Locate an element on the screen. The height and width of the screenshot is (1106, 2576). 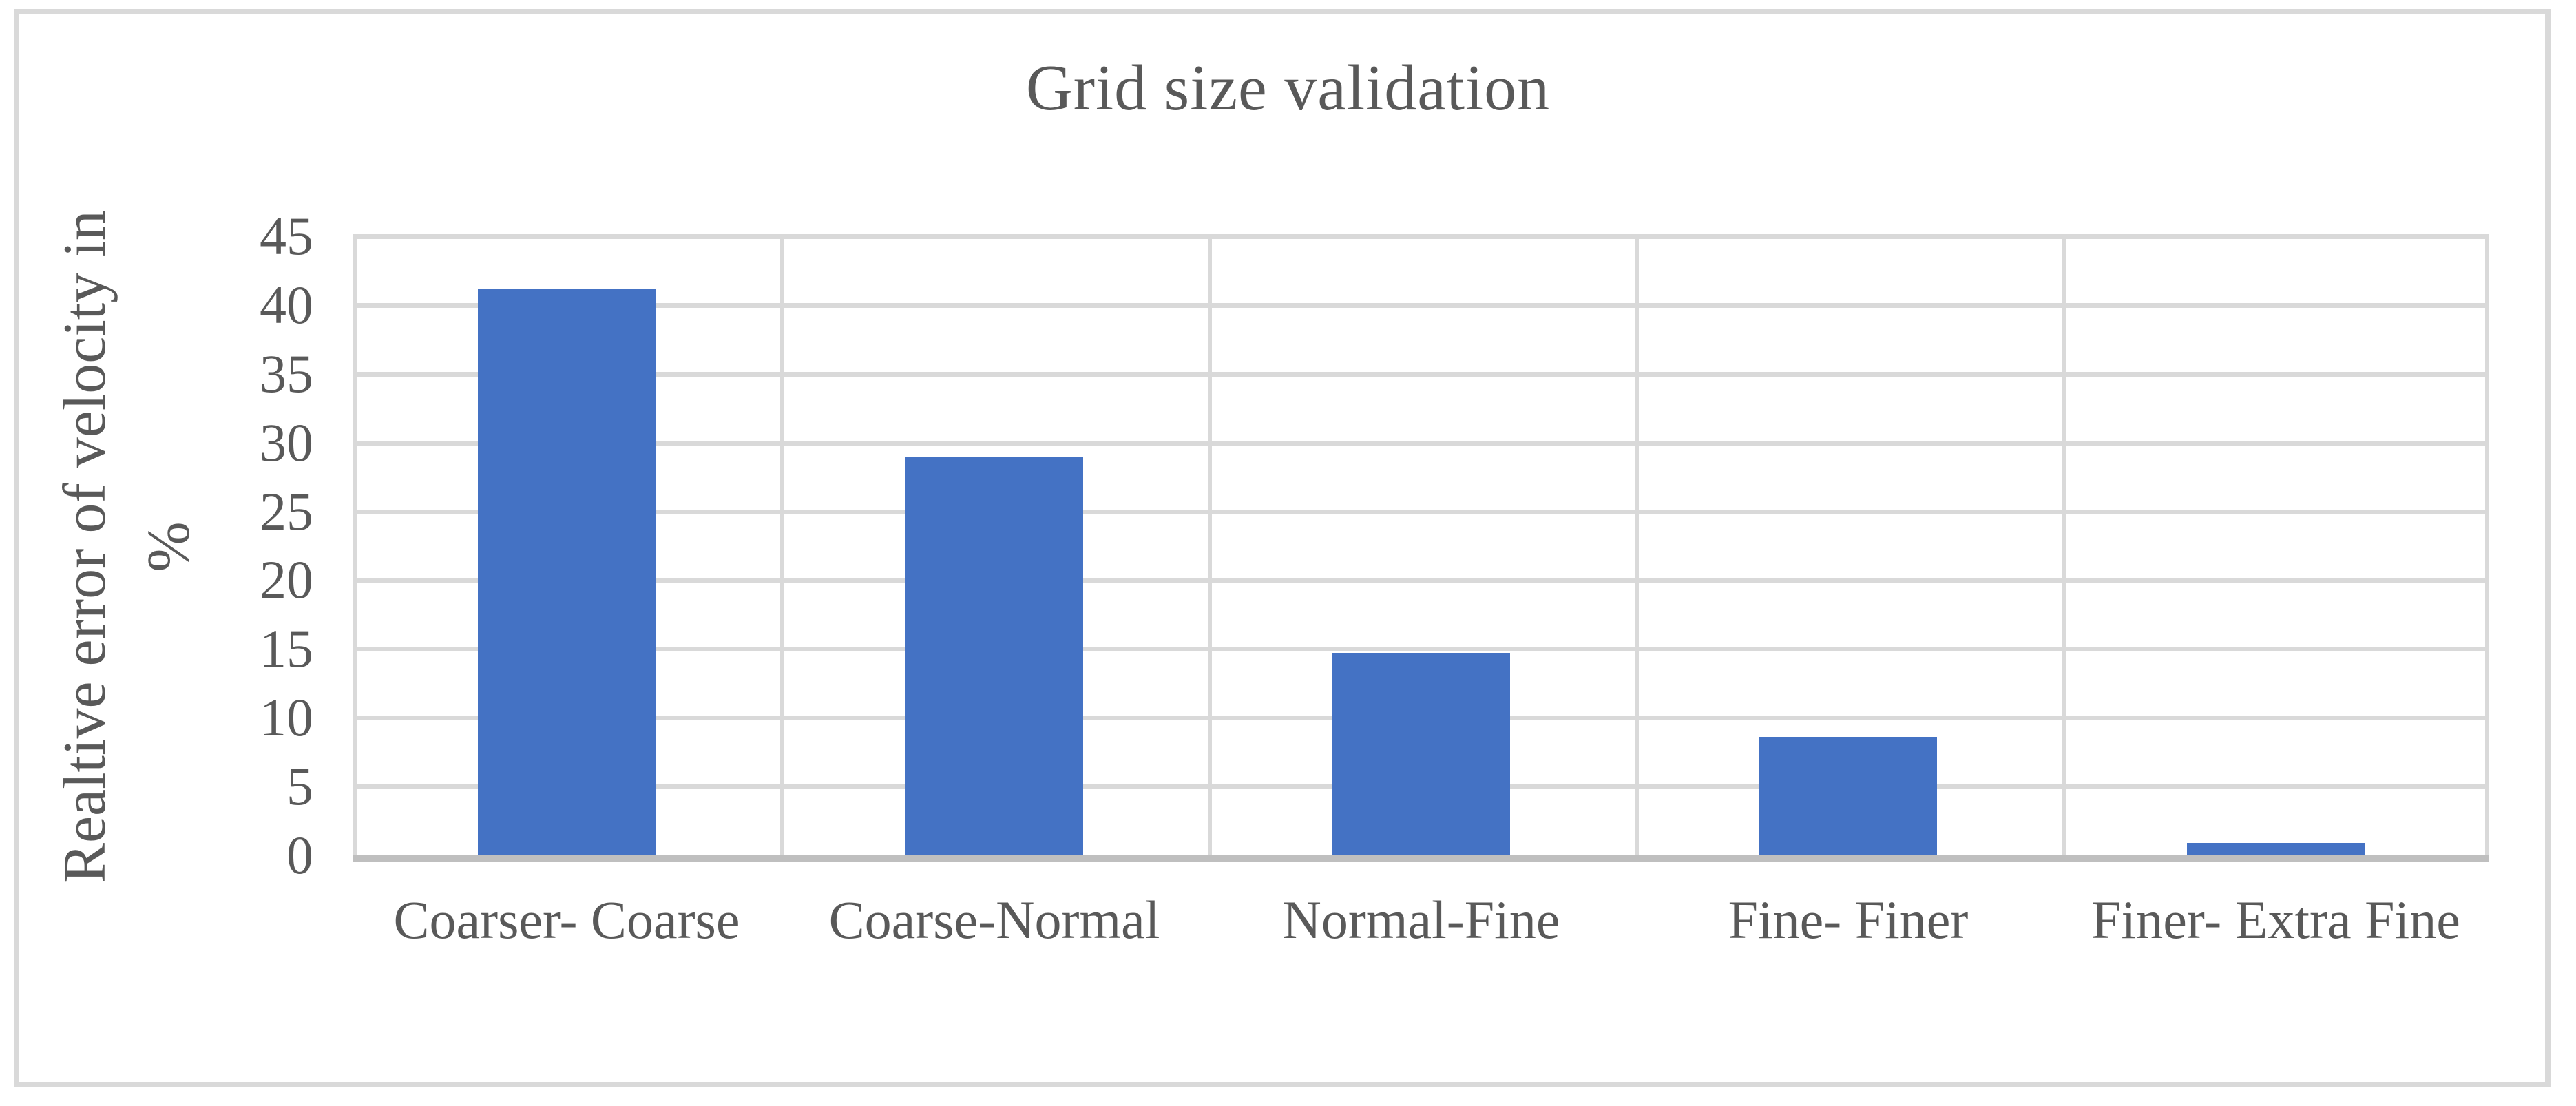
x-category-label: Normal-Fine is located at coordinates (1421, 920).